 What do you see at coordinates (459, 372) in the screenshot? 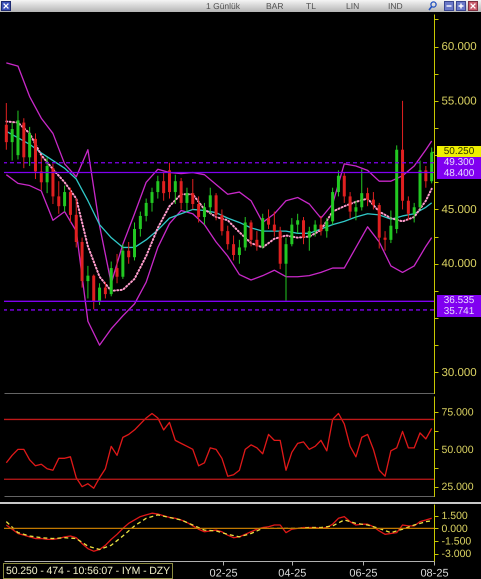
I see `y-tick-label: 30.000` at bounding box center [459, 372].